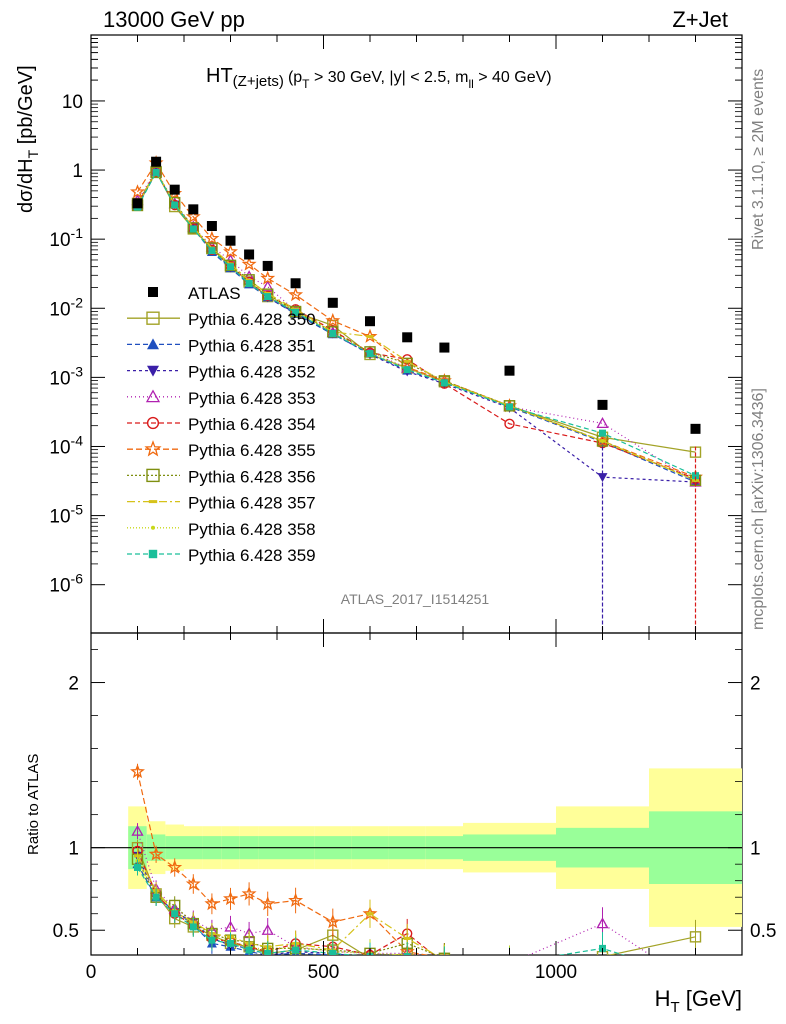 The height and width of the screenshot is (1024, 786). I want to click on x-label-unit: [GeV], so click(711, 998).